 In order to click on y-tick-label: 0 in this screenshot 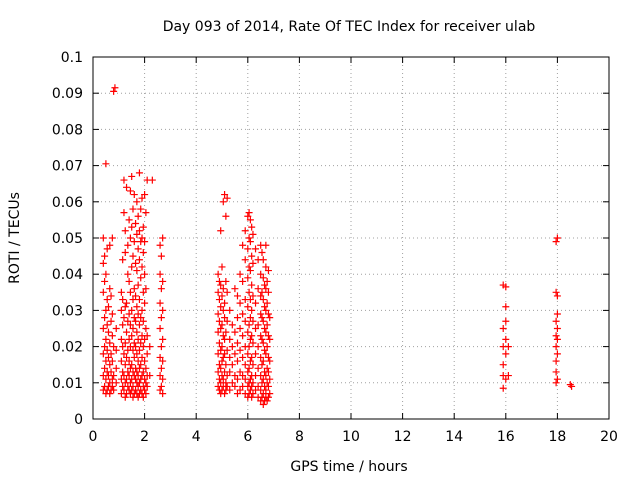, I will do `click(78, 420)`.